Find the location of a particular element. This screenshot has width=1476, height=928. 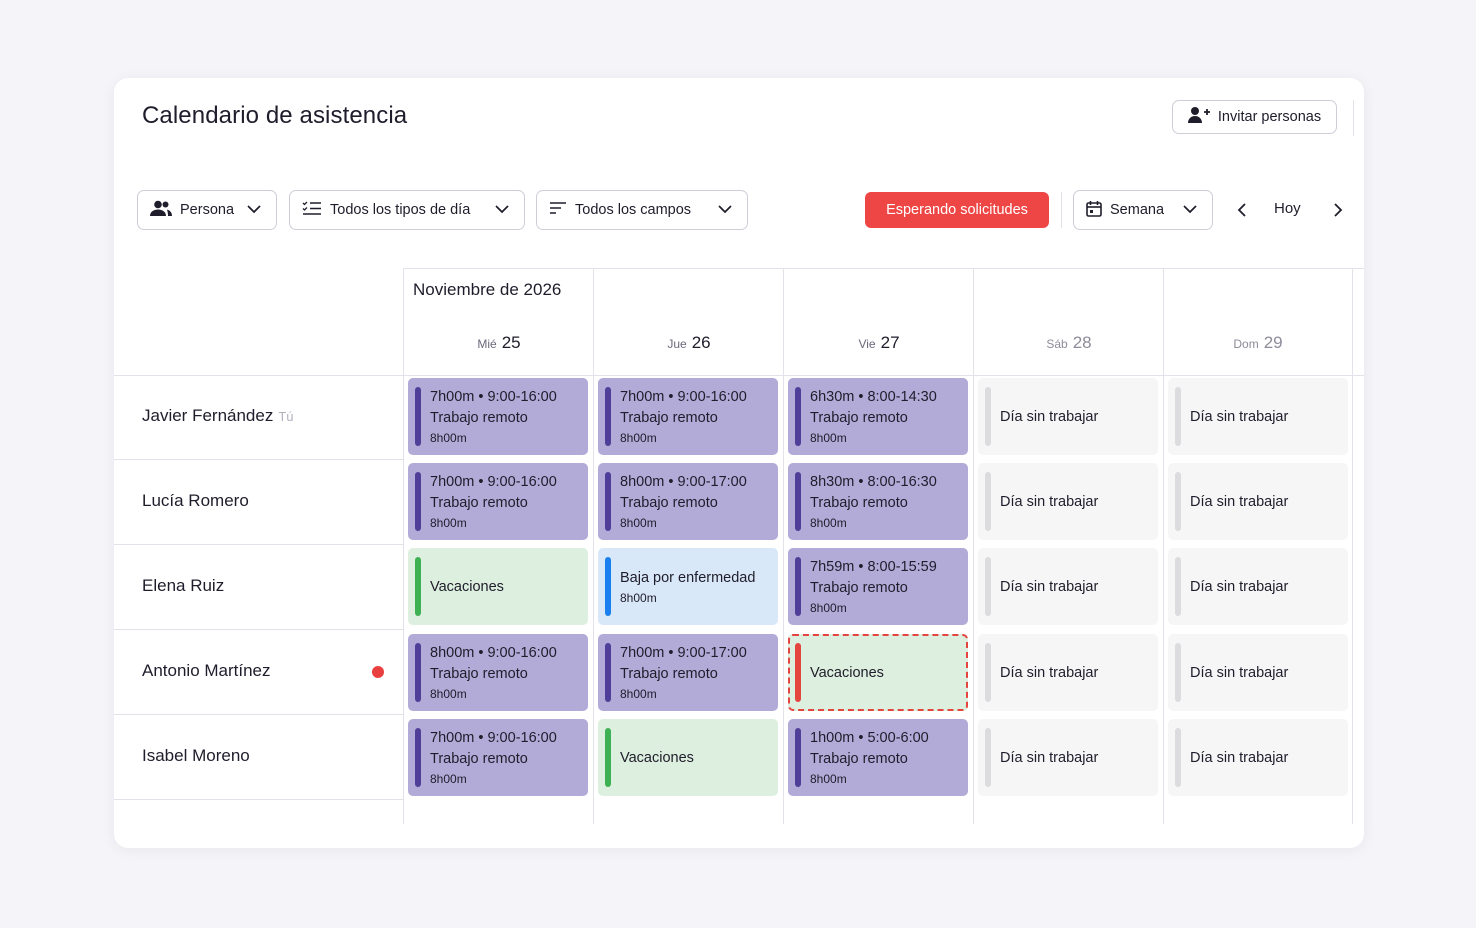

cell-hours: 7h00m • 9:00-16:00 is located at coordinates (493, 737).